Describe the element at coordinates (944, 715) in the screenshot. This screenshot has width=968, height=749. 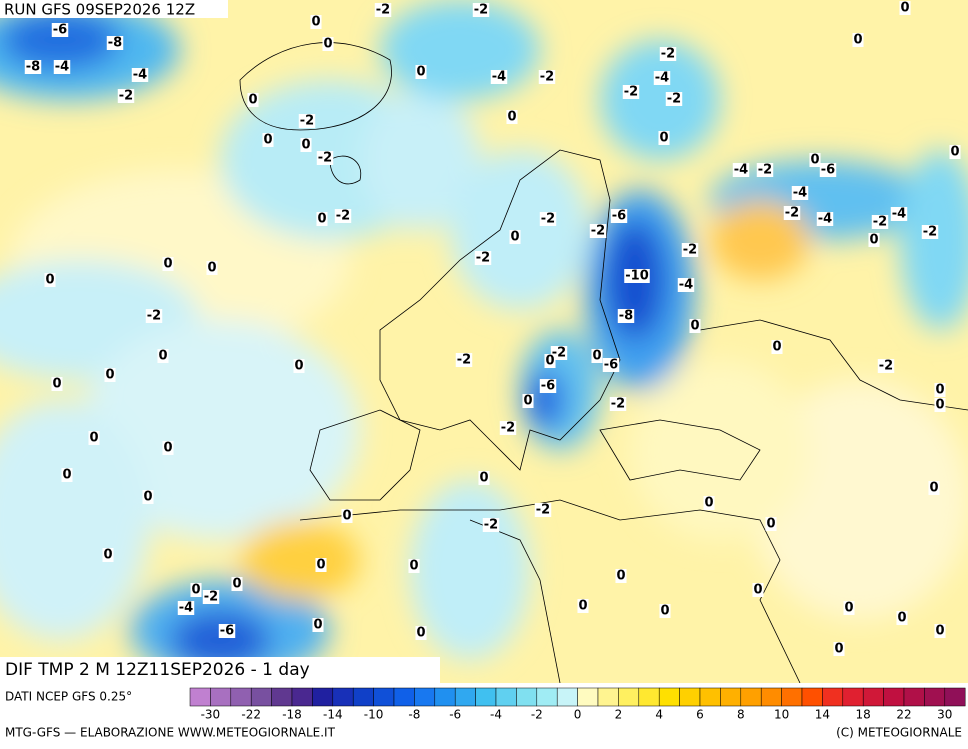
I see `colorbar-tick-label: 30` at that location.